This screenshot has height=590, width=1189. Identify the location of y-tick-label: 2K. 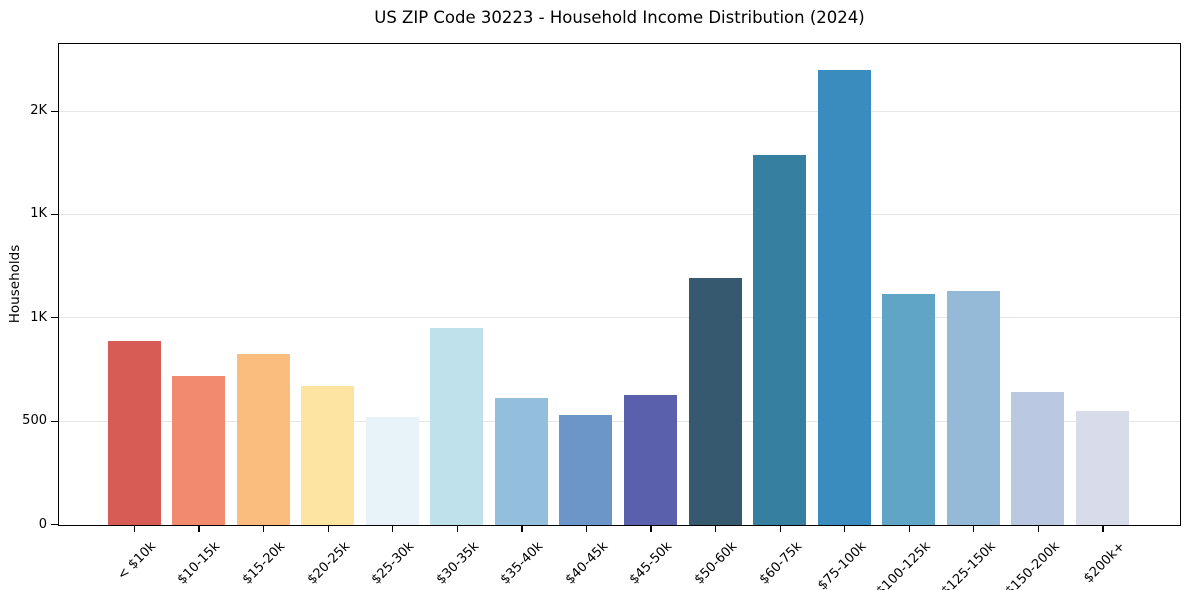
(38, 111).